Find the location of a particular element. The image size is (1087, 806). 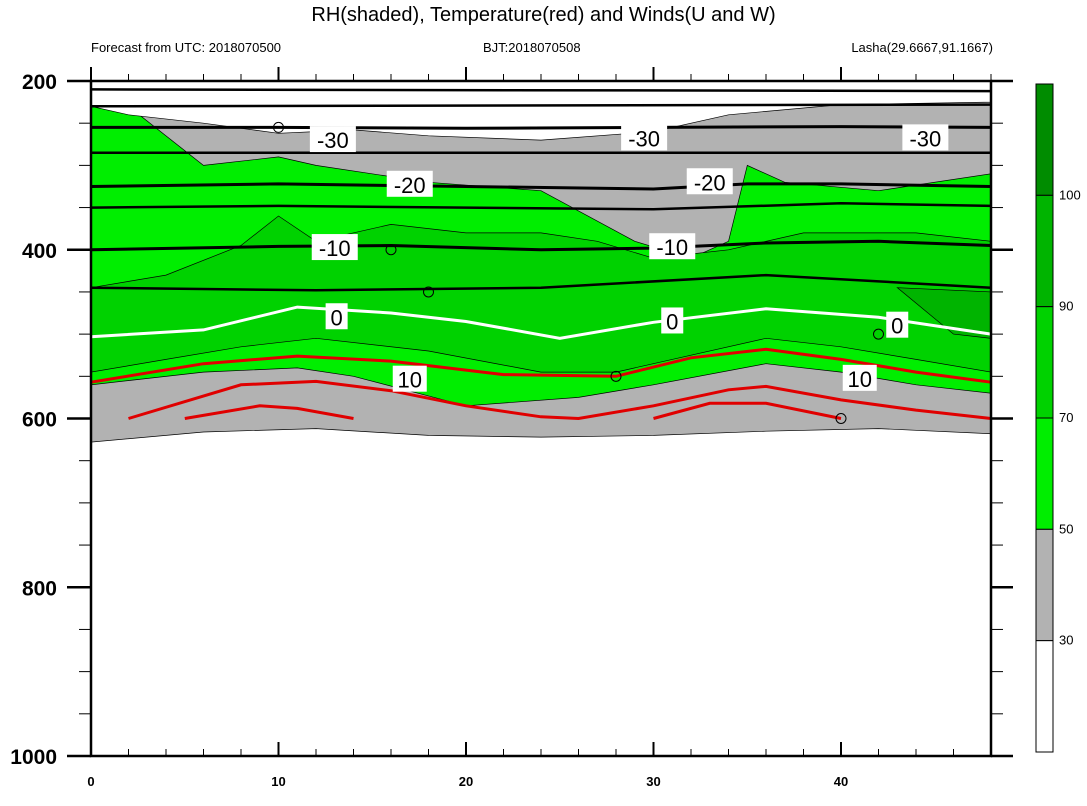

y-tick-label-3: 800 is located at coordinates (39, 588).